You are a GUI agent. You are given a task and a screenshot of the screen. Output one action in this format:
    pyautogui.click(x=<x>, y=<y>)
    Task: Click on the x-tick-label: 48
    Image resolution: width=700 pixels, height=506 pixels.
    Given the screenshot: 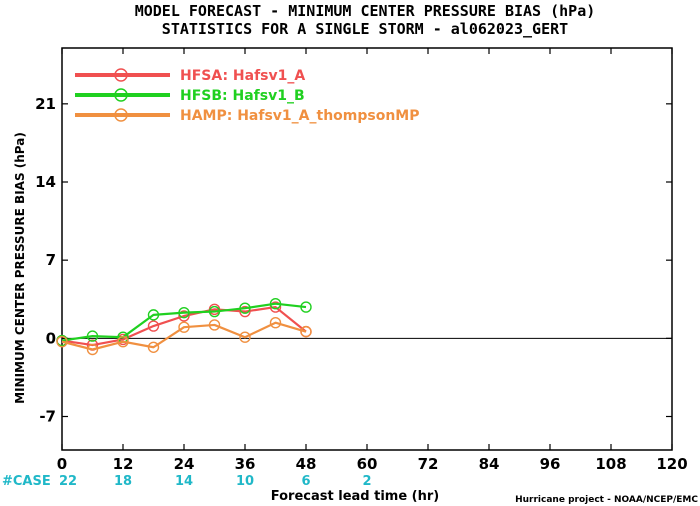 What is the action you would take?
    pyautogui.click(x=306, y=464)
    